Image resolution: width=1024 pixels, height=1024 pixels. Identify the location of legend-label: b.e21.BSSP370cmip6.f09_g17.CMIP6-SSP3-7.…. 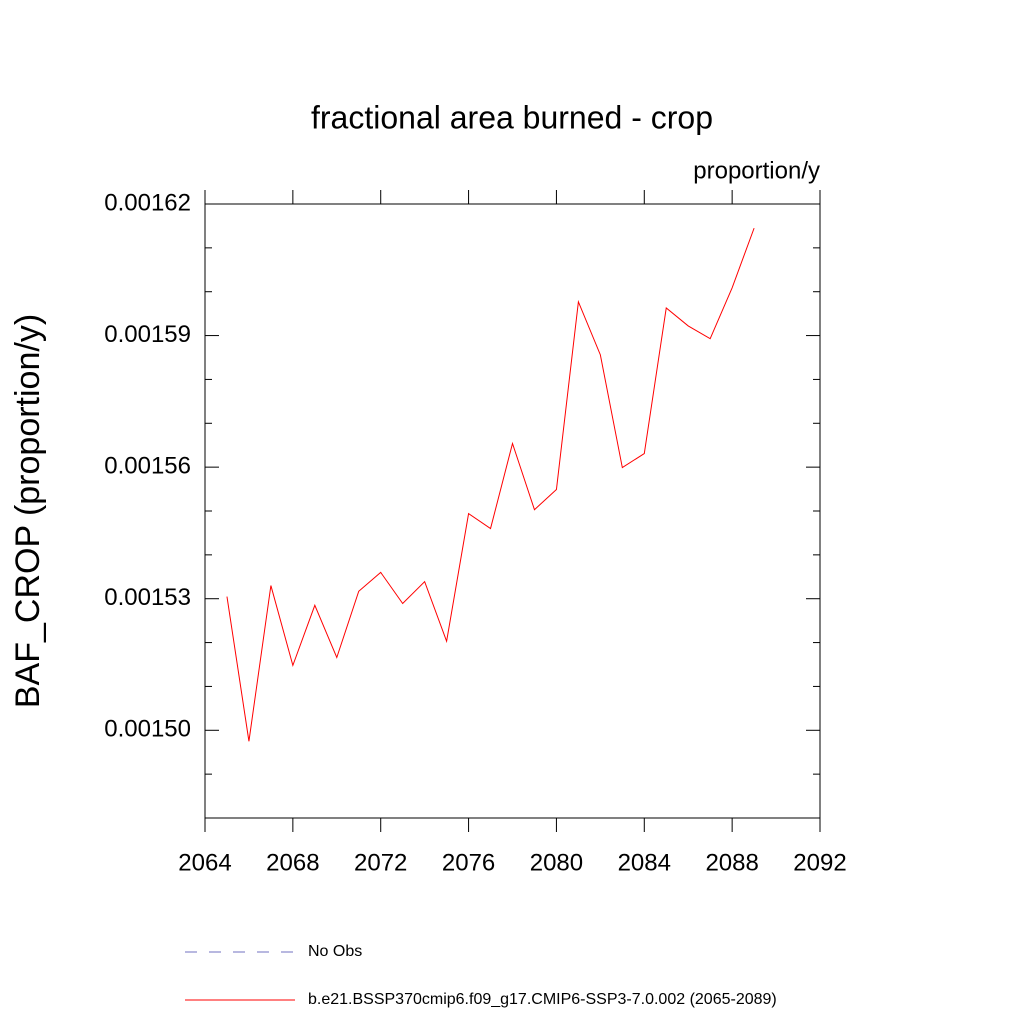
(542, 999).